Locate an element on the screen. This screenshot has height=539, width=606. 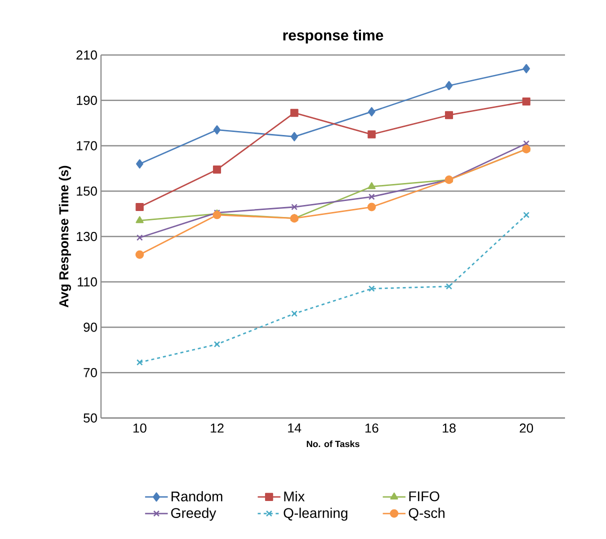
y-axis-title: Avg Response Time (s) is located at coordinates (65, 237).